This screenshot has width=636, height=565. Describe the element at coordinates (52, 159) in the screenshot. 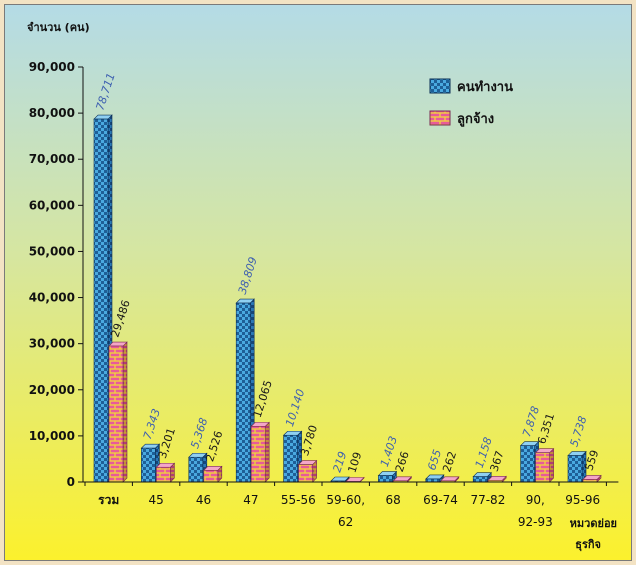

I see `y-tick-label: 70,000` at that location.